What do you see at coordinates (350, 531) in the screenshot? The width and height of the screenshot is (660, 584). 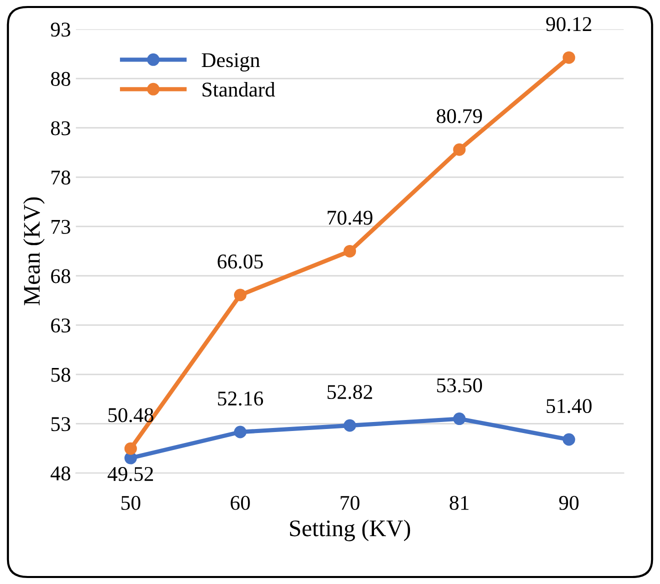 I see `x-axis-title: Setting (KV)` at bounding box center [350, 531].